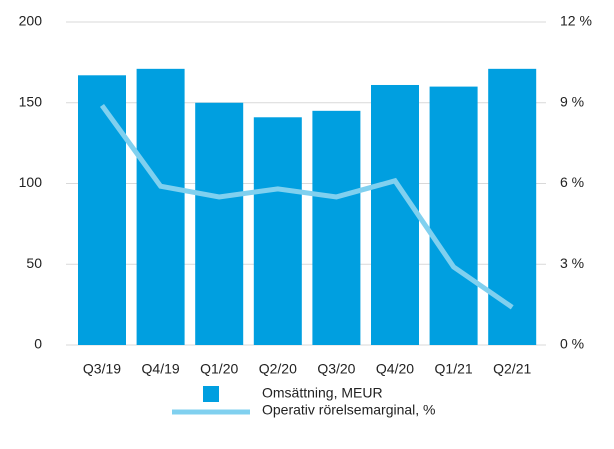  Describe the element at coordinates (219, 369) in the screenshot. I see `x-tick-label: Q1/20` at that location.